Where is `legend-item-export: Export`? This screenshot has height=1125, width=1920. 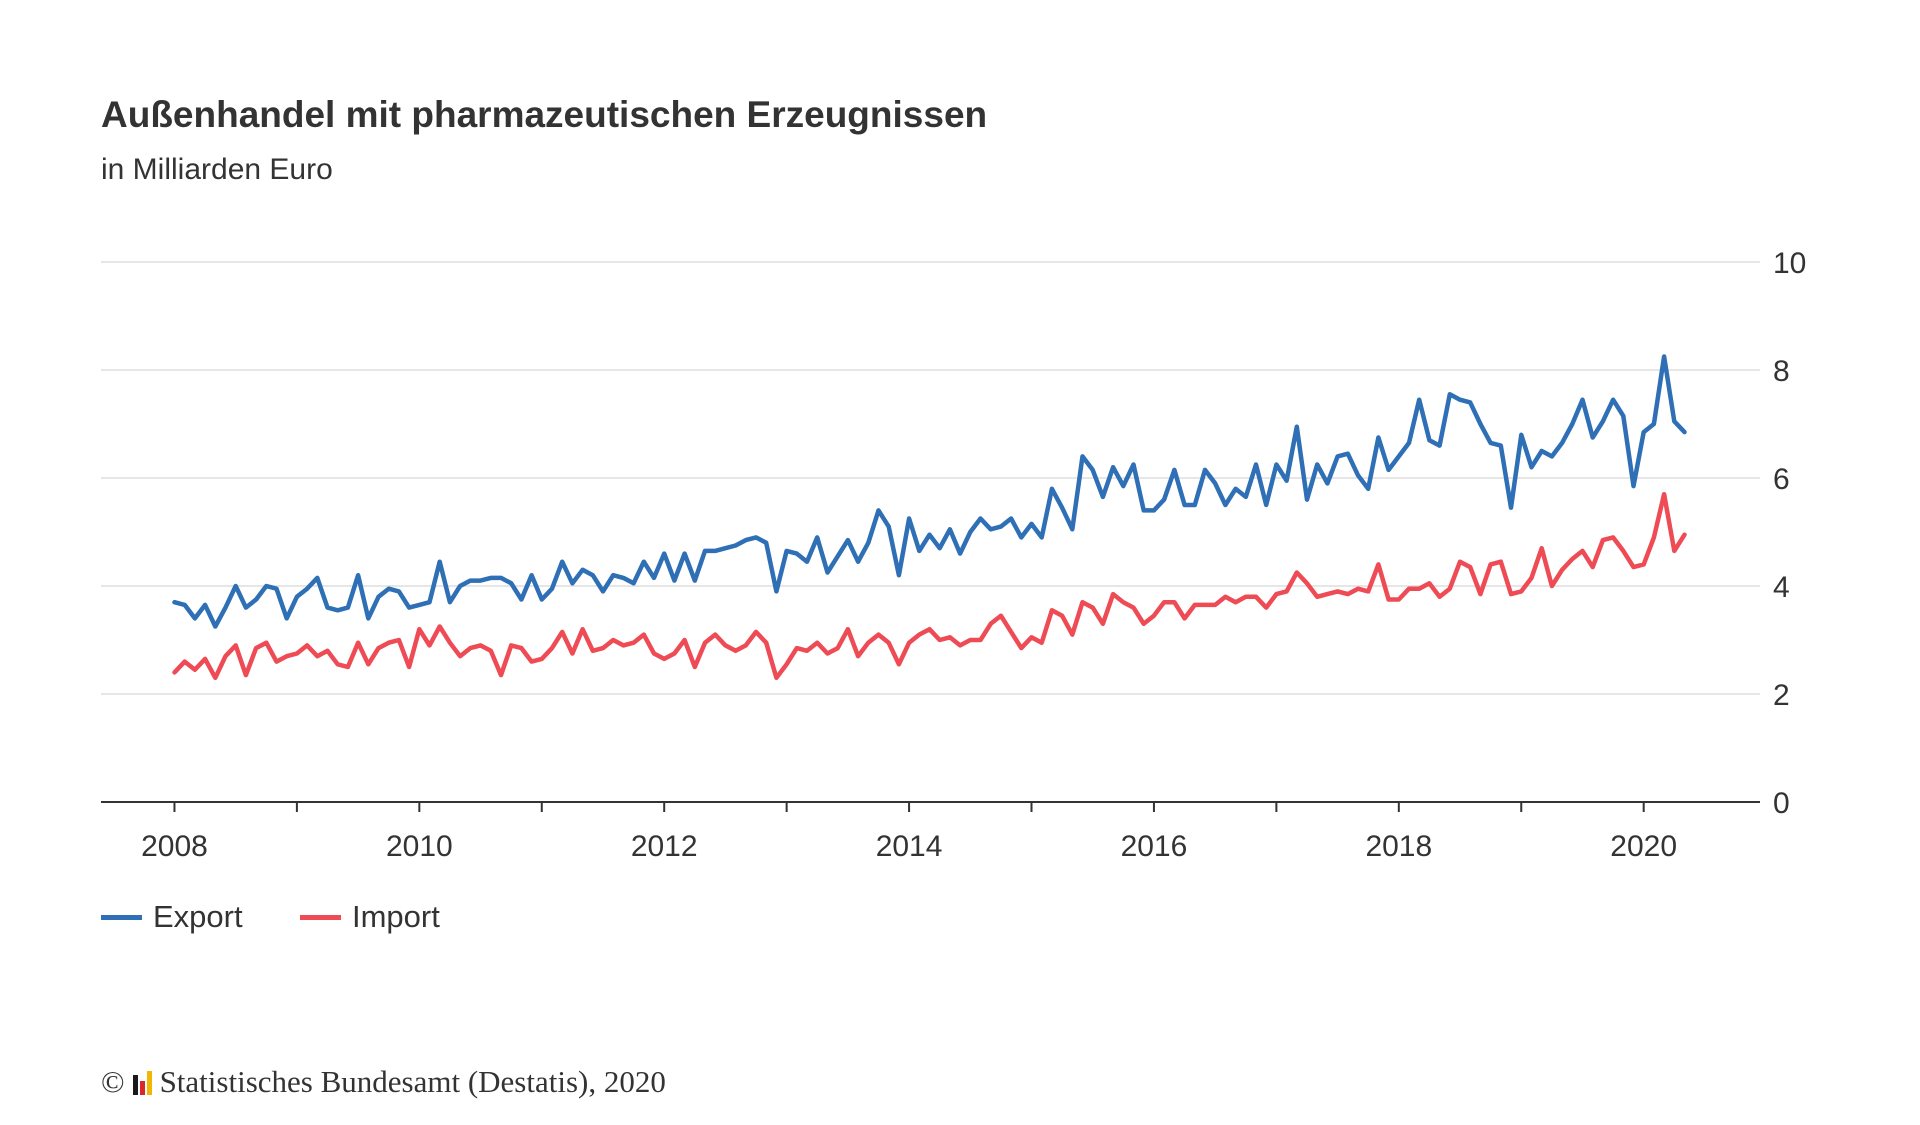 legend-item-export: Export is located at coordinates (172, 917).